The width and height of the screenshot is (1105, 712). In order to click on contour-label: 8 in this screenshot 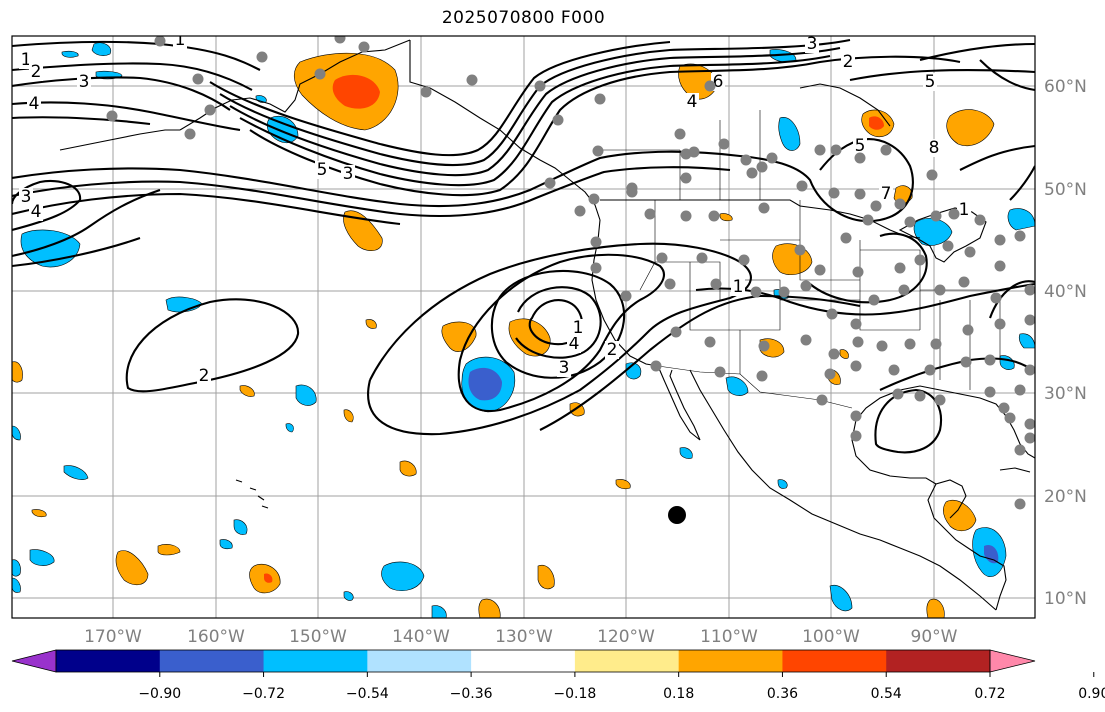, I will do `click(934, 148)`.